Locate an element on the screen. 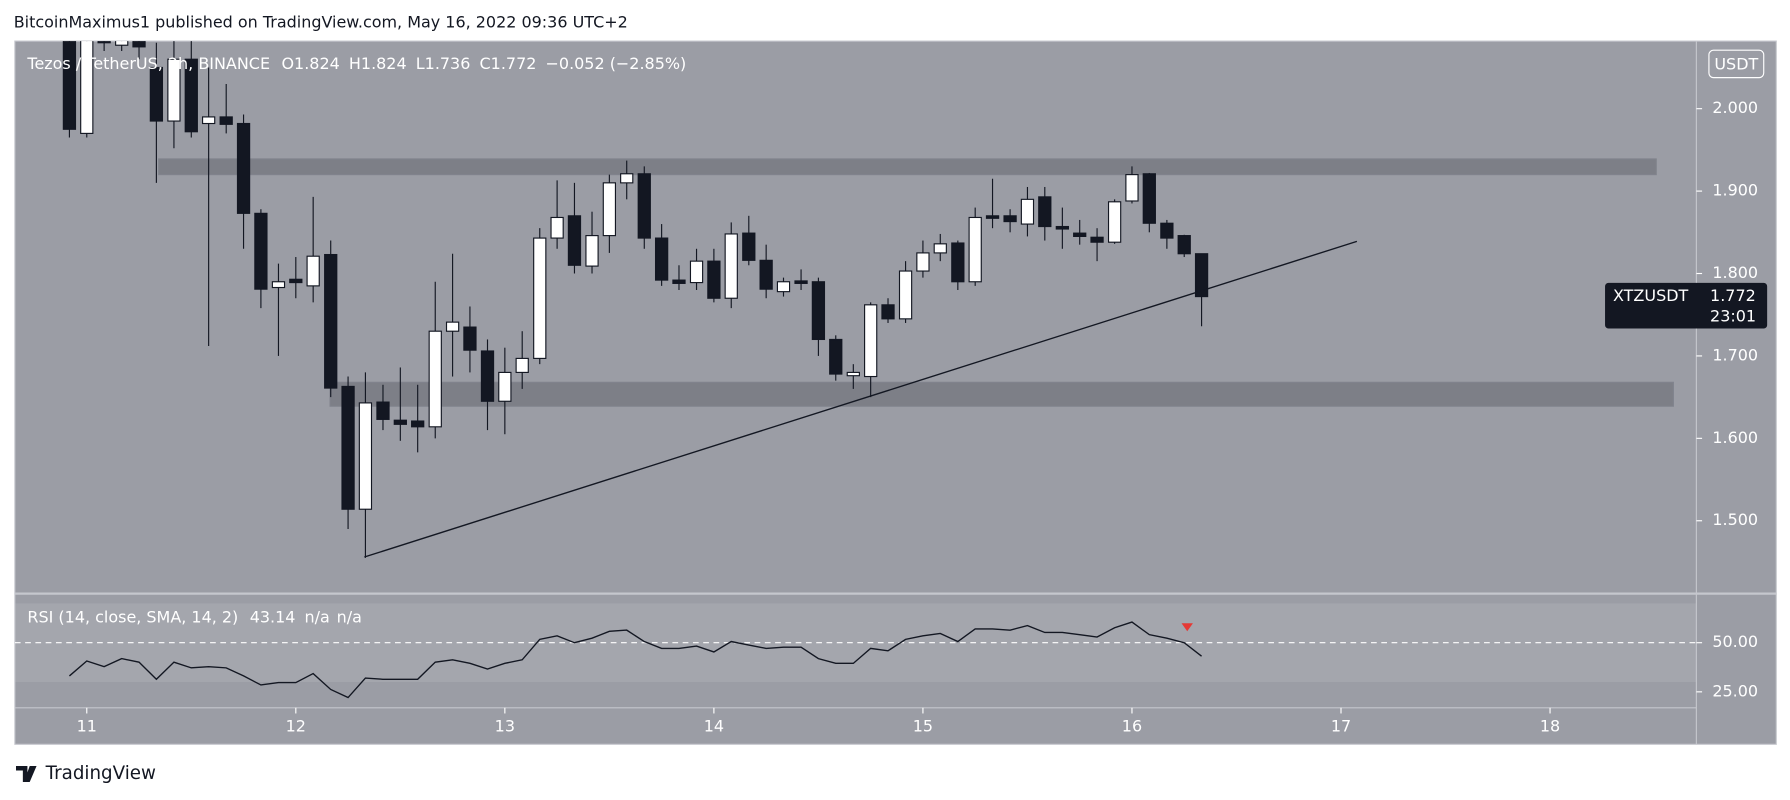 The height and width of the screenshot is (800, 1790). x-tick-label: 18 is located at coordinates (1550, 726).